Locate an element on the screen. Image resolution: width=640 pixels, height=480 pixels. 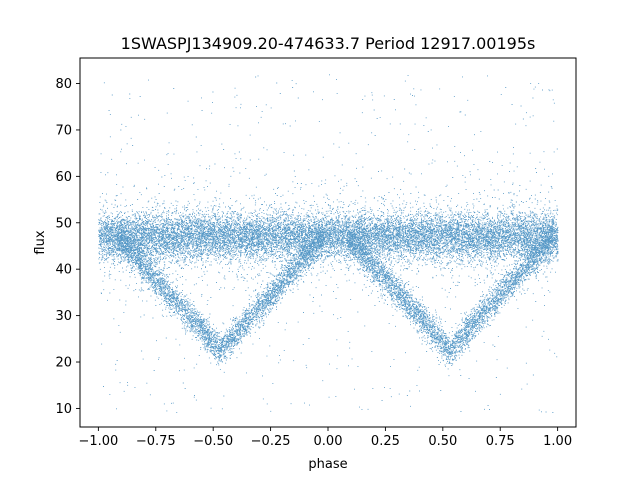
x-axis: −1.00 −0.75 −0.50 −0.25 0.00 0.25 0.50 0.75 1.00 is located at coordinates (325, 438).